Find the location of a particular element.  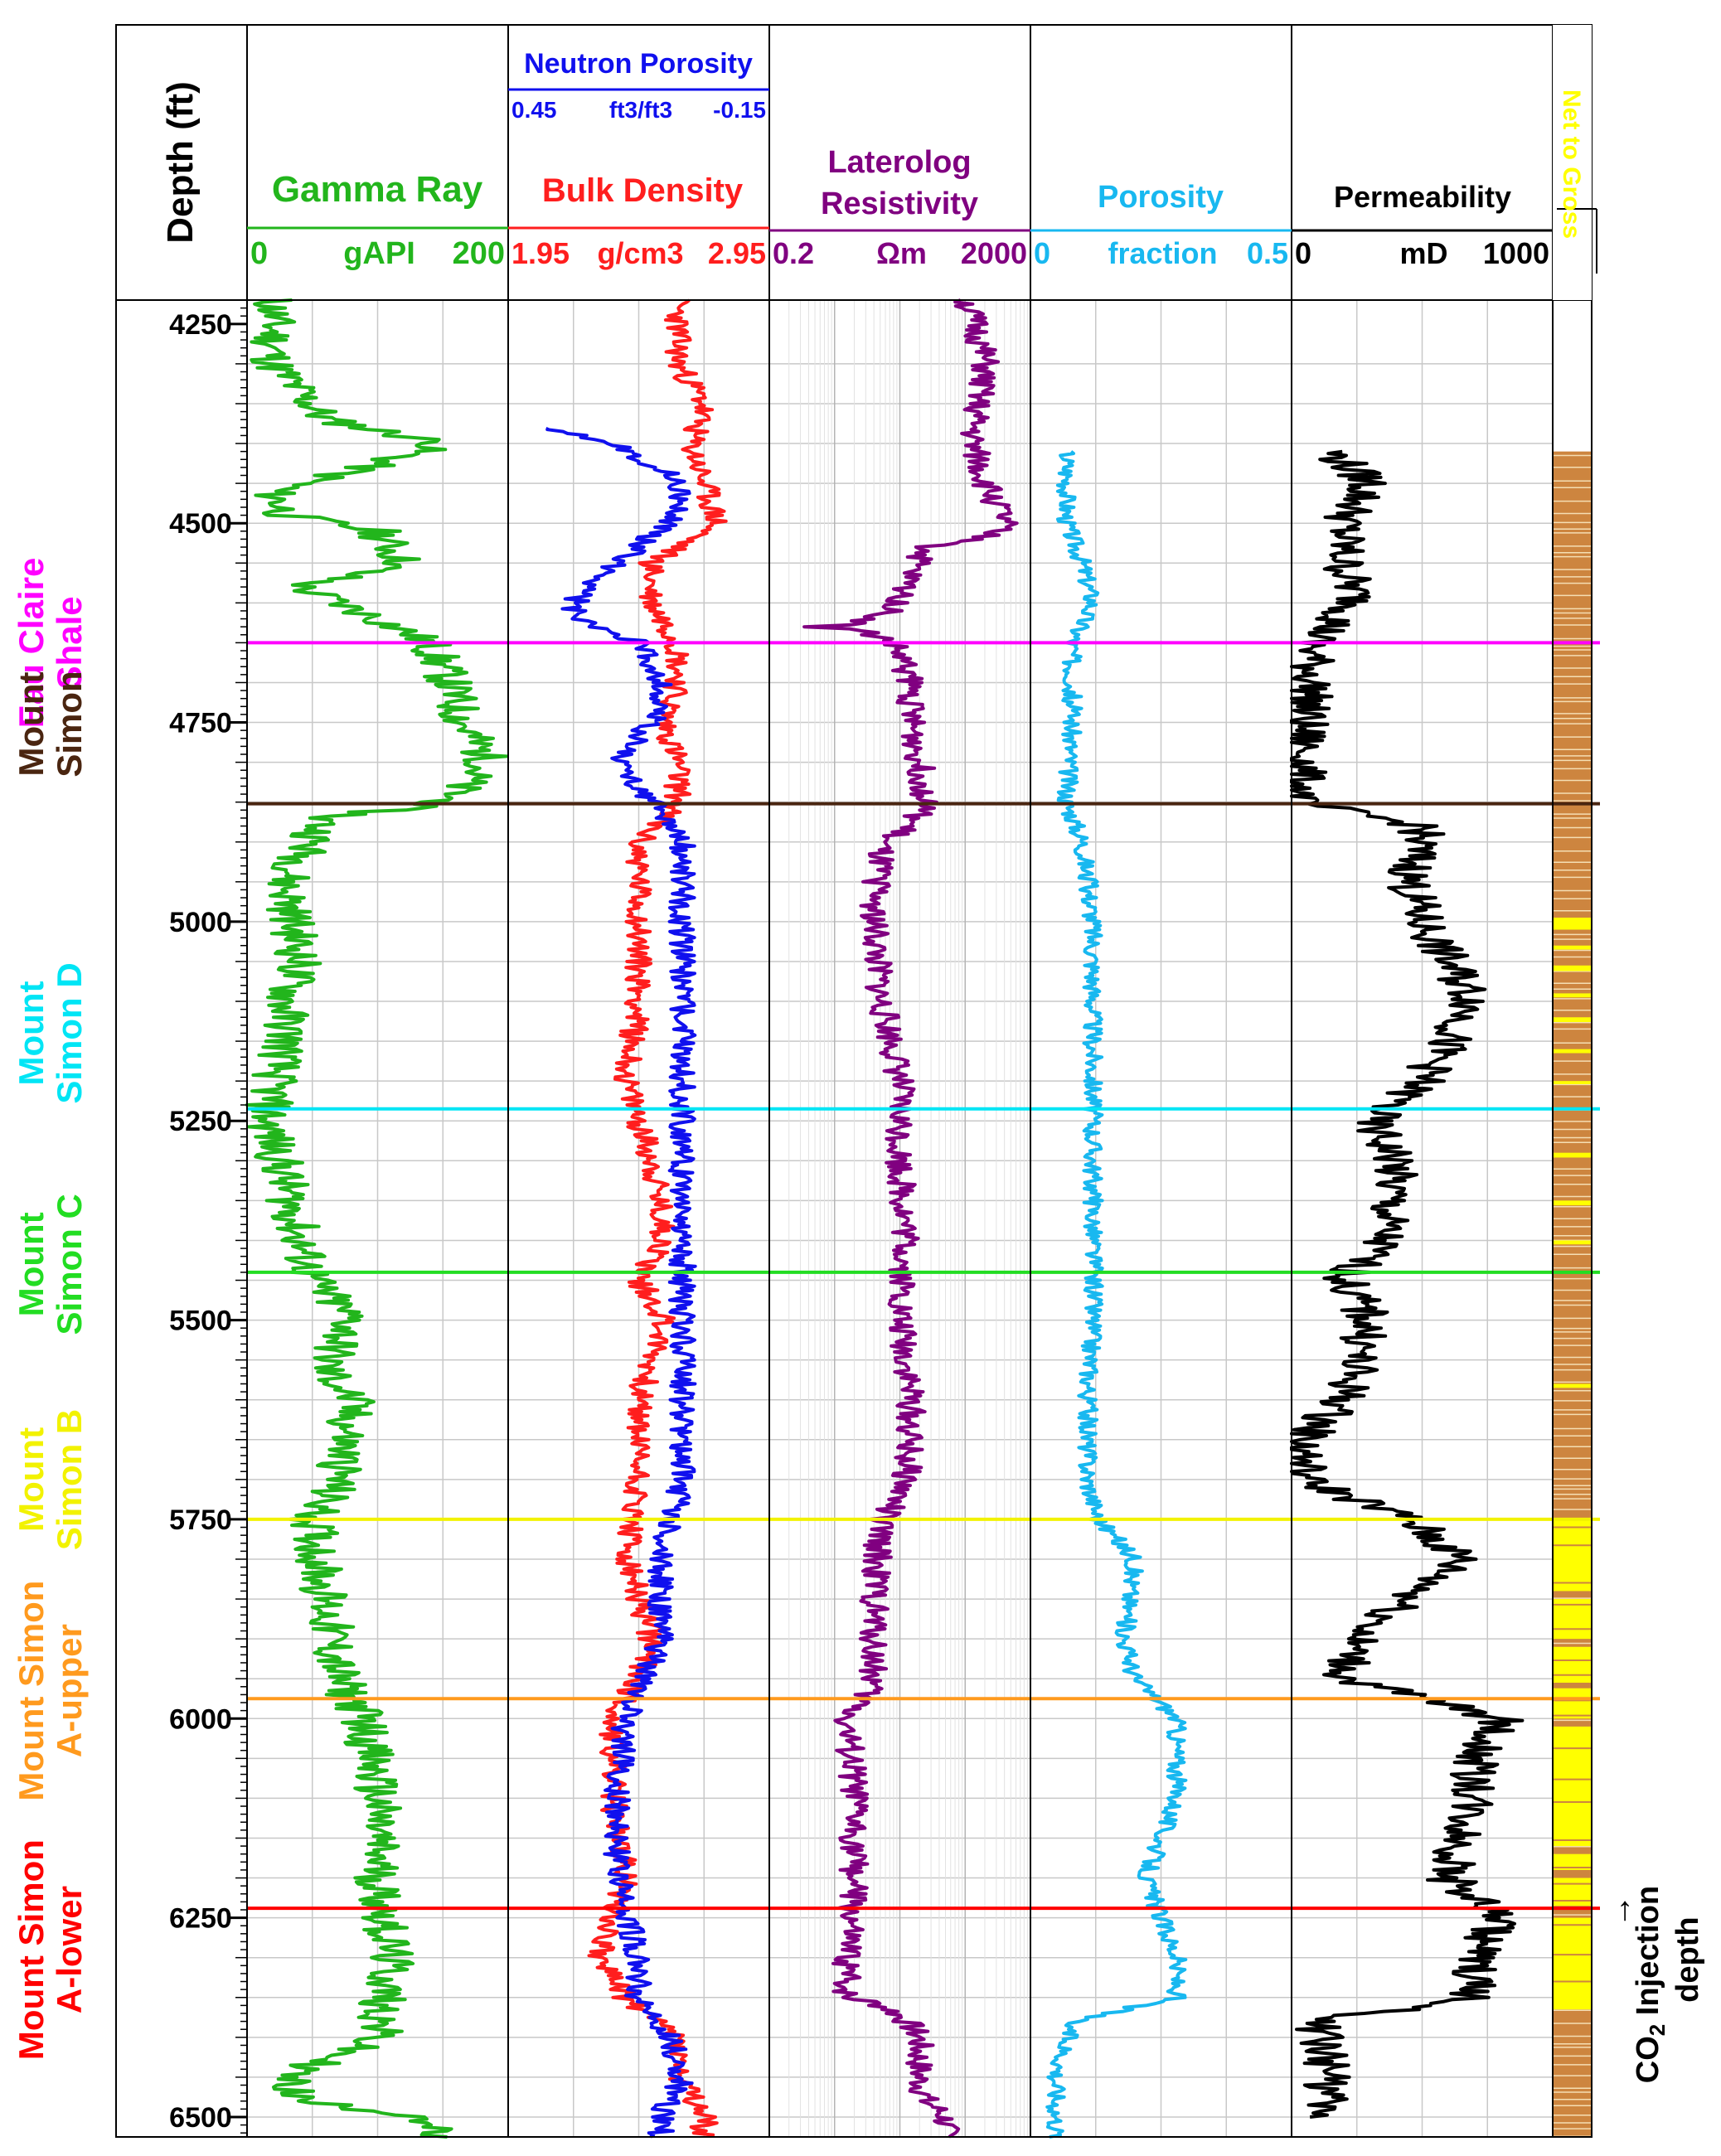

curve-title-neutron-porosity: Neutron Porosity is located at coordinates (639, 64).